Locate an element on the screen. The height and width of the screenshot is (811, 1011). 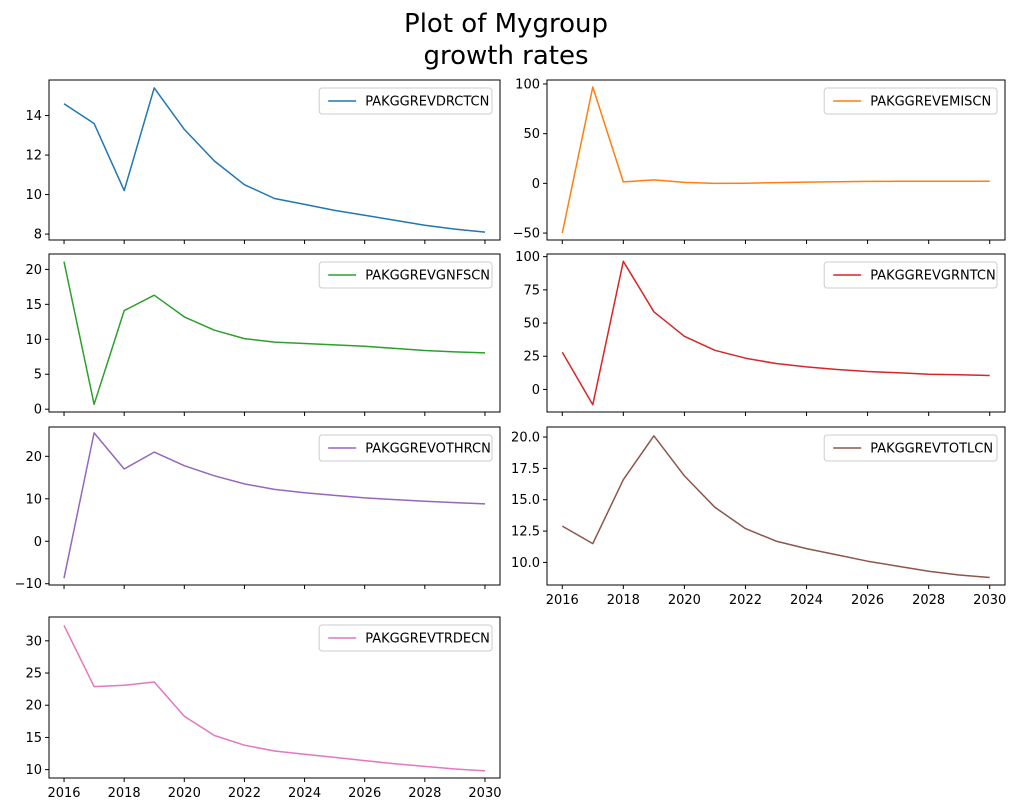
y-tick-label: 14 is located at coordinates (33, 116).